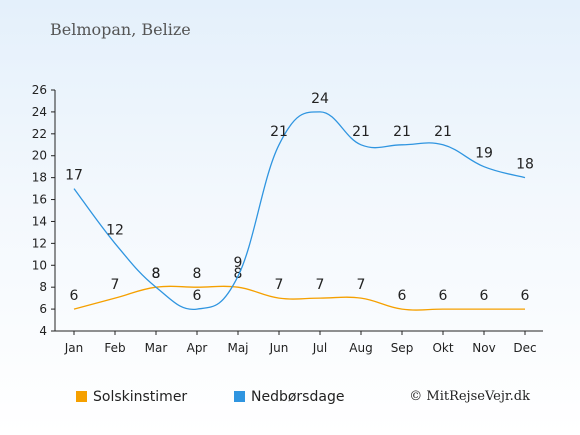 Image resolution: width=580 pixels, height=435 pixels. I want to click on legend-item-nedborsdage: Nedbørsdage, so click(289, 397).